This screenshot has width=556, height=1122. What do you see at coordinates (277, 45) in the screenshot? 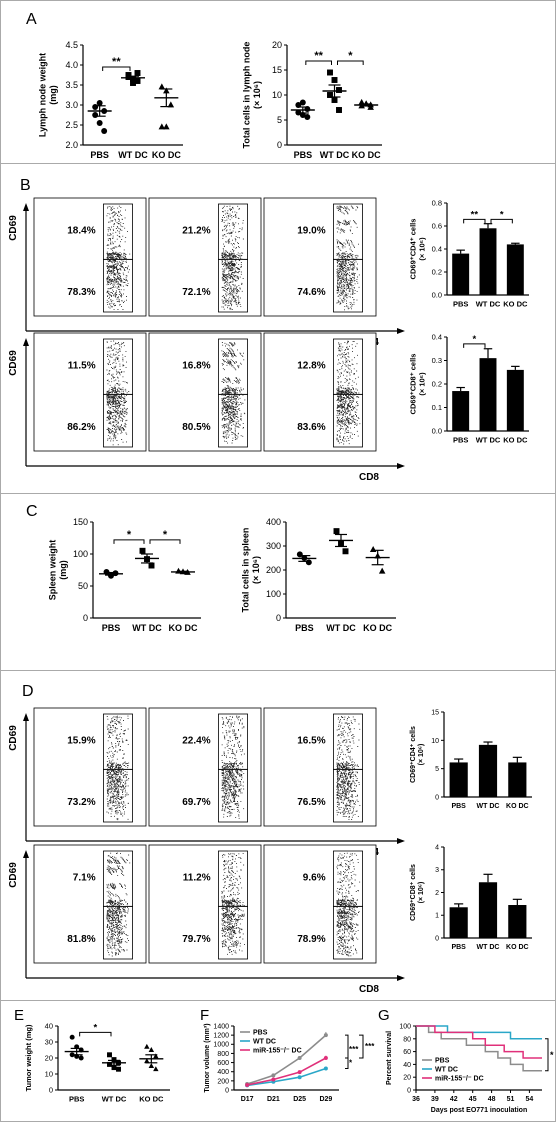
I see `y-tick-label: 20` at bounding box center [277, 45].